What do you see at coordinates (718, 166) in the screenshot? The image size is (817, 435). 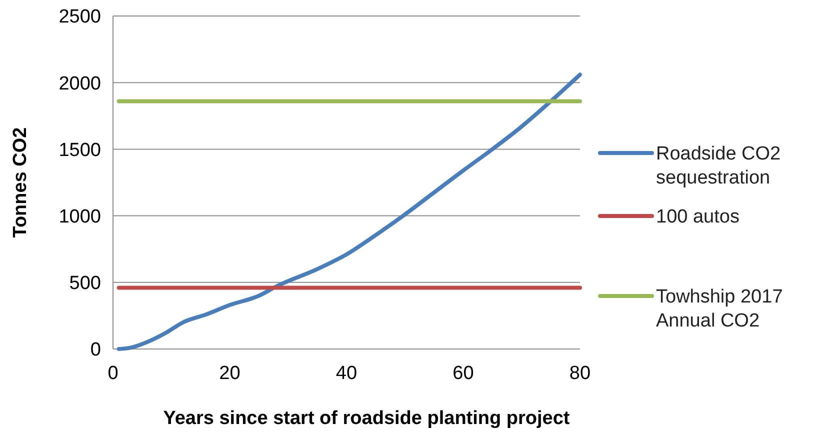 I see `legend-label: Roadside CO2 sequestration` at bounding box center [718, 166].